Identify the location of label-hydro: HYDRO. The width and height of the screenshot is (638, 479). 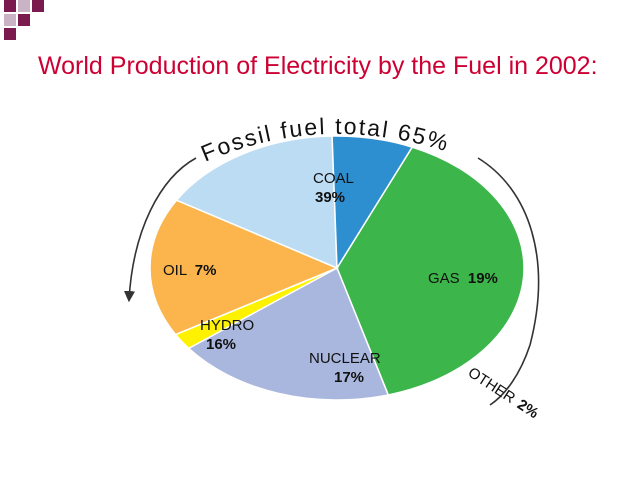
(227, 325).